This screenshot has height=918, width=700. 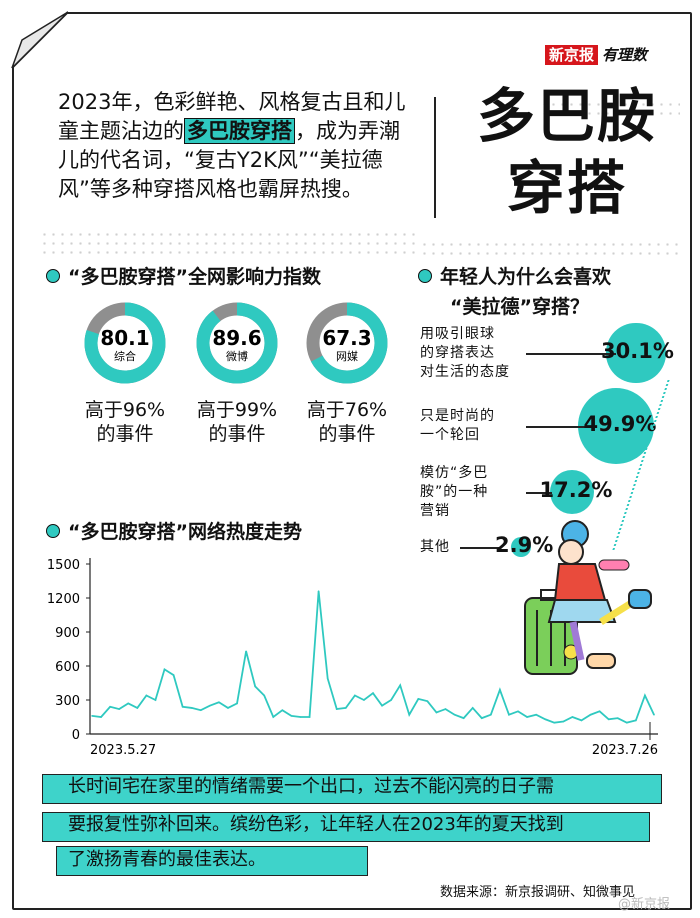 I want to click on gauge-0: 80.1 综合高于96% 的事件, so click(x=125, y=373).